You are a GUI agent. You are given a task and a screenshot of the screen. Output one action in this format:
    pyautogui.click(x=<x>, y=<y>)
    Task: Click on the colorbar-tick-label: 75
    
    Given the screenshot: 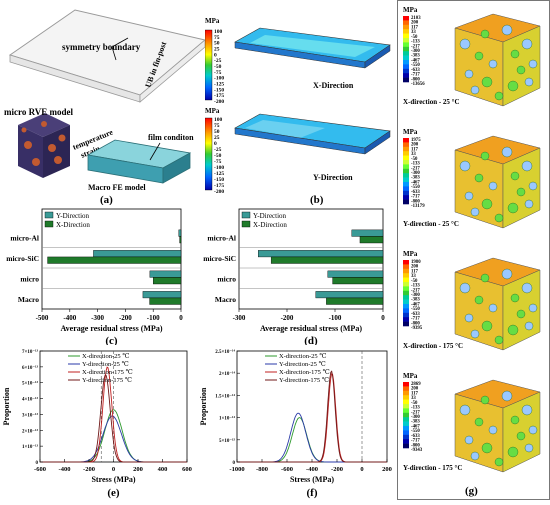 What is the action you would take?
    pyautogui.click(x=217, y=126)
    